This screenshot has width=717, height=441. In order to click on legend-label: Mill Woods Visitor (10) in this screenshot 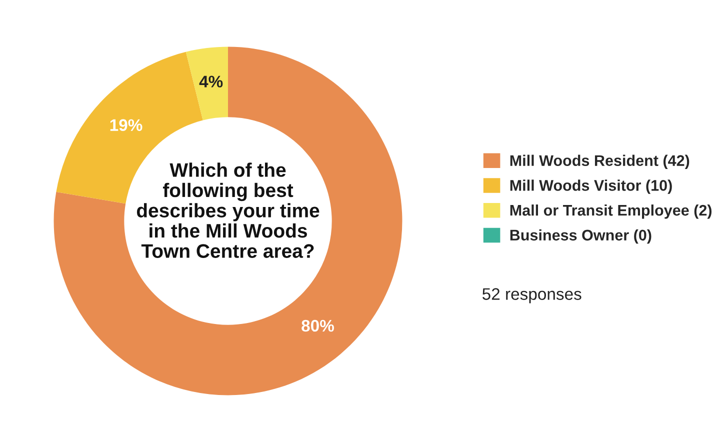, I will do `click(591, 187)`.